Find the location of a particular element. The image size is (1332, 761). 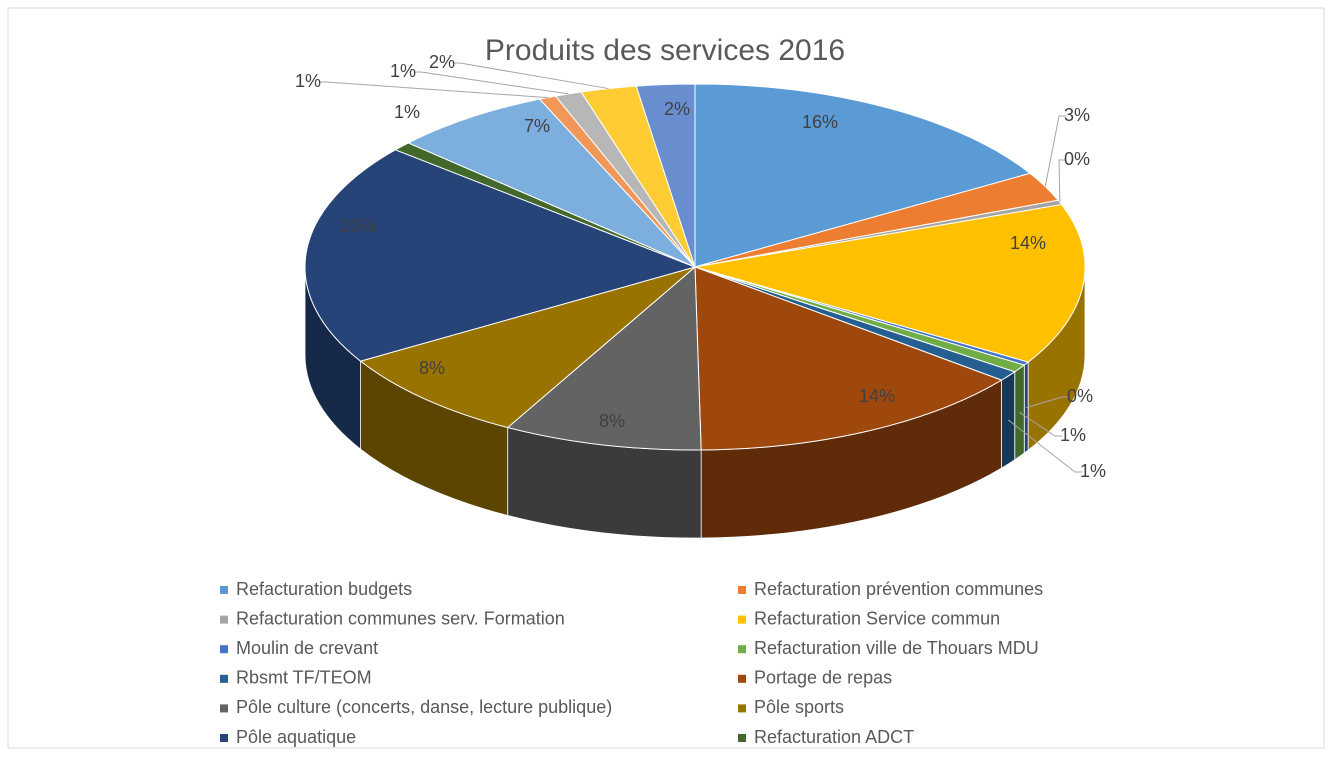

legend-label: Refacturation prévention communes is located at coordinates (898, 589).